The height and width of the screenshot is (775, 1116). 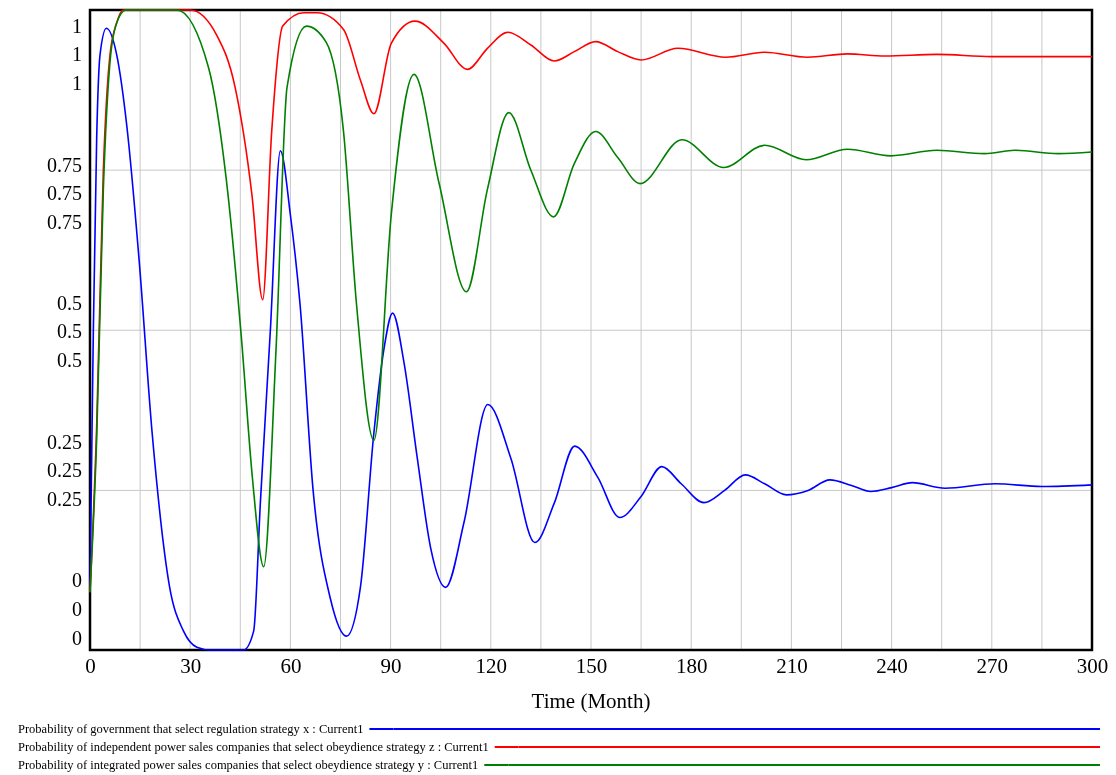 What do you see at coordinates (69, 303) in the screenshot?
I see `y-tick-label: 0.5` at bounding box center [69, 303].